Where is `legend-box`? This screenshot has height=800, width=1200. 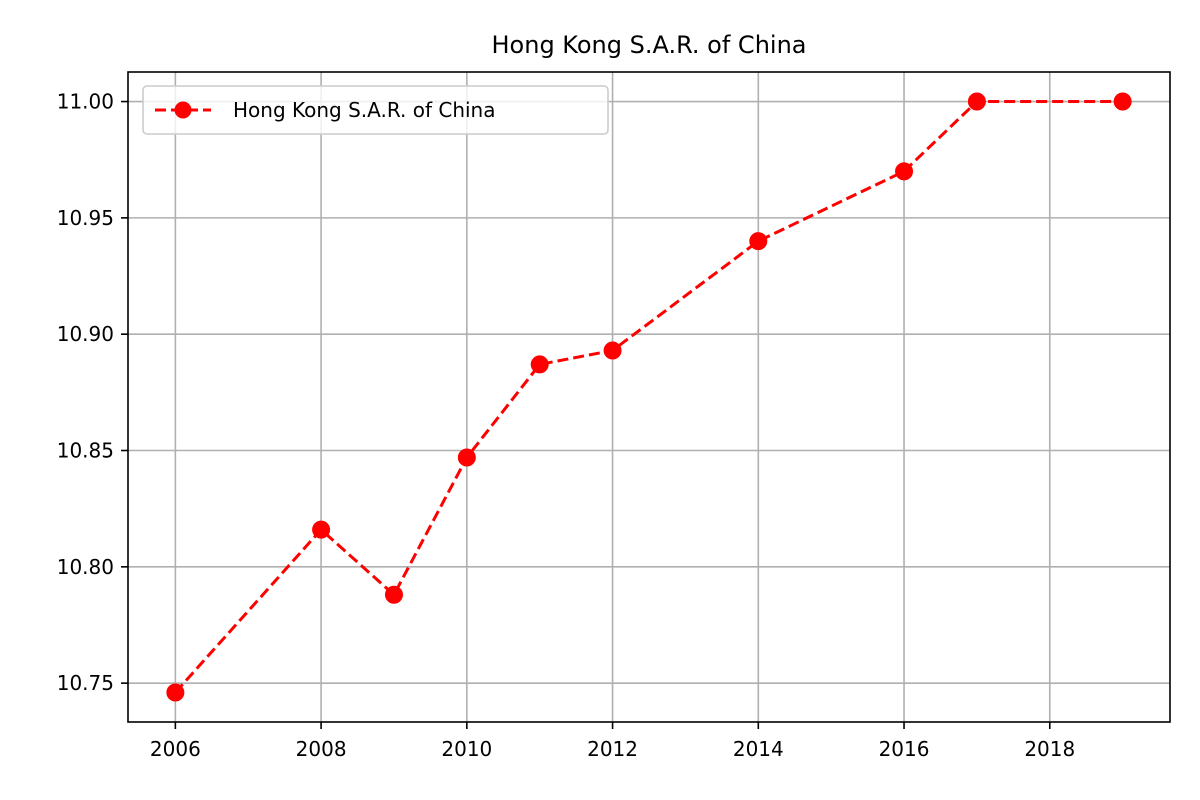
legend-box is located at coordinates (375, 110).